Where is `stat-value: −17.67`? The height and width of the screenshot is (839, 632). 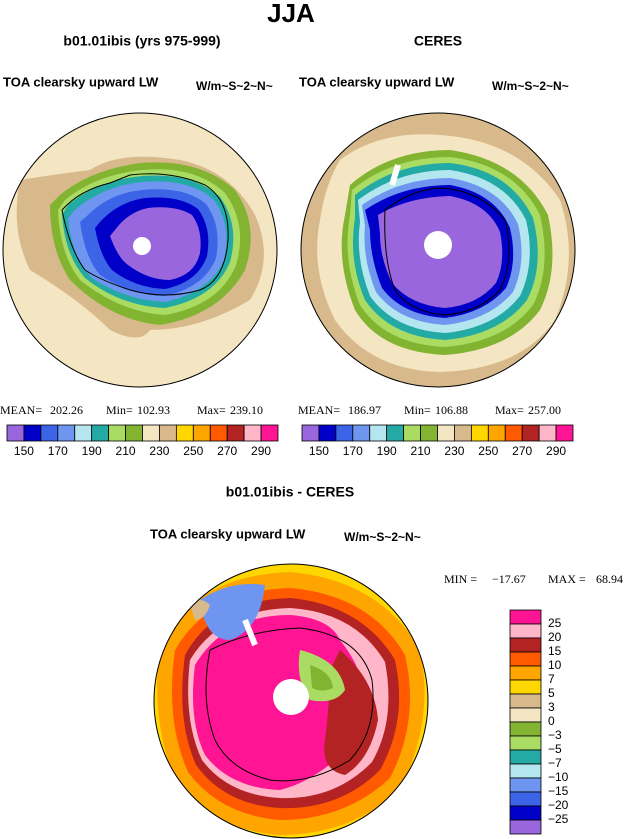
stat-value: −17.67 is located at coordinates (509, 579).